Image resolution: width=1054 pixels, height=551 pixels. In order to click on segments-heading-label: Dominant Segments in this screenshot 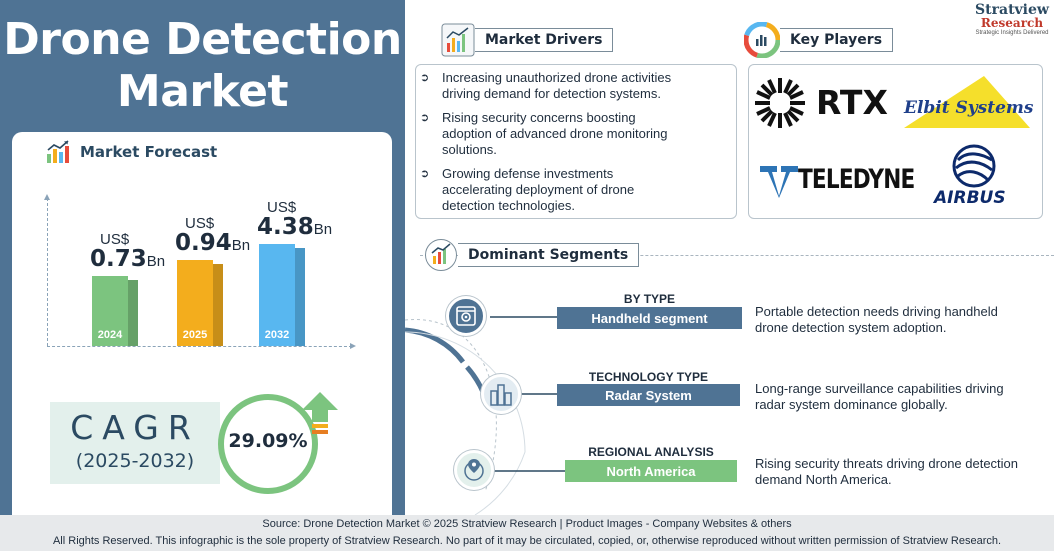, I will do `click(549, 255)`.